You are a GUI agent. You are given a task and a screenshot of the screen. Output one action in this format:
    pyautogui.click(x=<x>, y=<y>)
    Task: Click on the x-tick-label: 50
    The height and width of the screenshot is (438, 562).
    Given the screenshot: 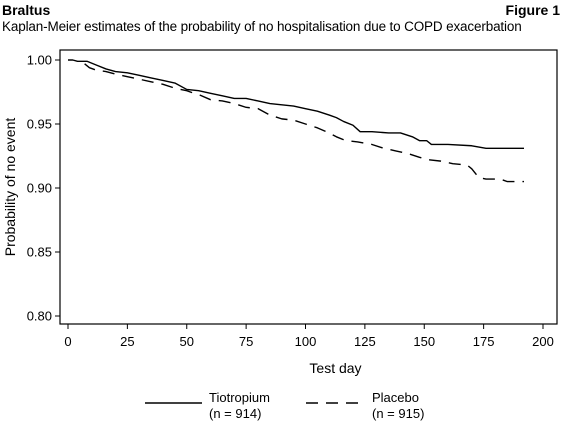 What is the action you would take?
    pyautogui.click(x=187, y=341)
    